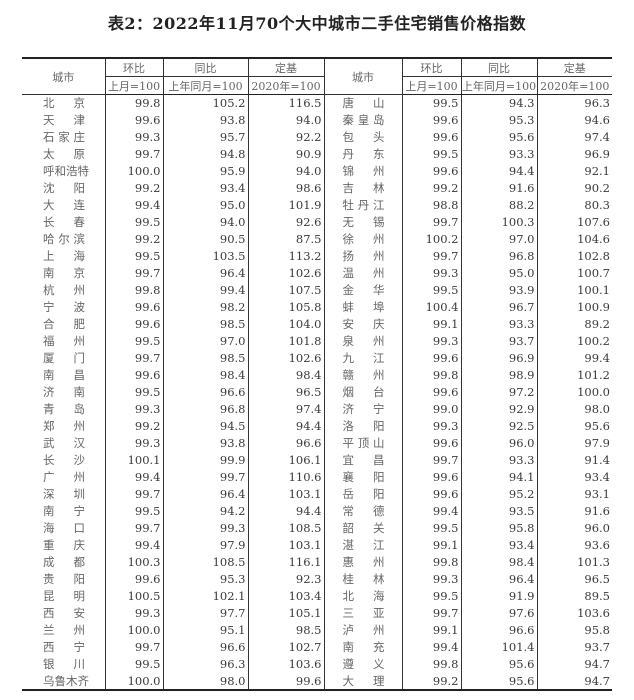 This screenshot has width=634, height=700. What do you see at coordinates (363, 596) in the screenshot?
I see `city-name: 北海` at bounding box center [363, 596].